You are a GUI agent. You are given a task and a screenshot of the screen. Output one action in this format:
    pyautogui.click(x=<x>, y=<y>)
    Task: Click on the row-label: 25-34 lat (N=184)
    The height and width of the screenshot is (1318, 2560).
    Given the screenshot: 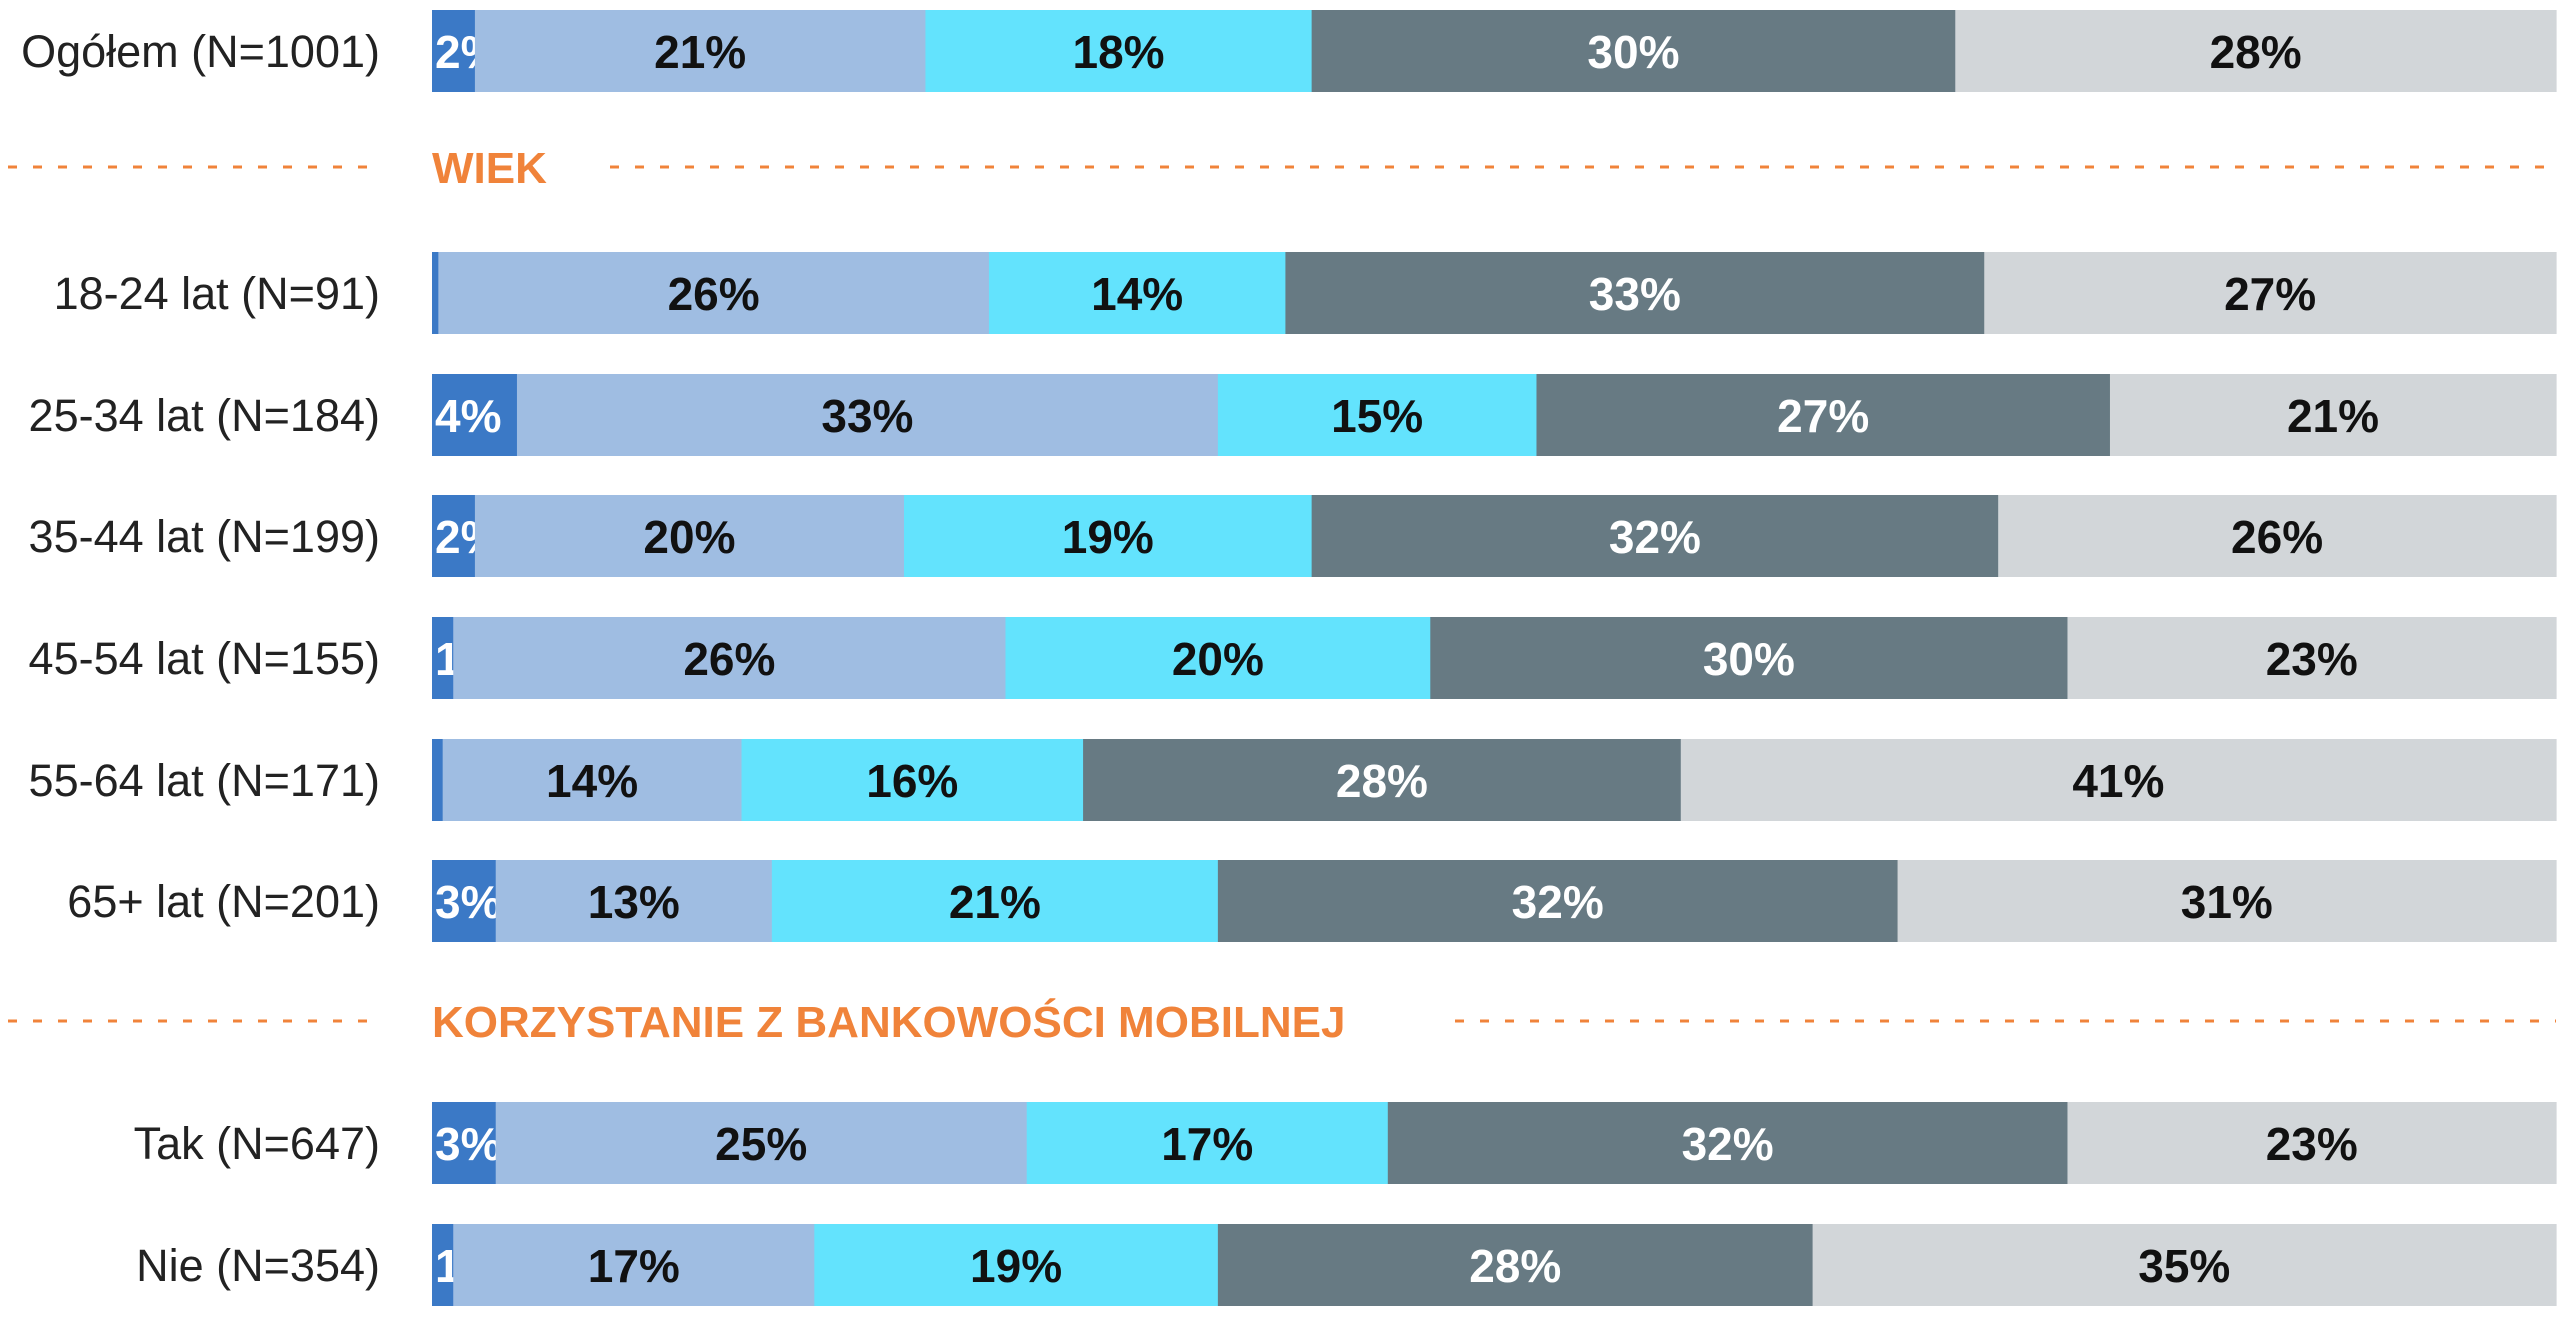 What is the action you would take?
    pyautogui.click(x=204, y=415)
    